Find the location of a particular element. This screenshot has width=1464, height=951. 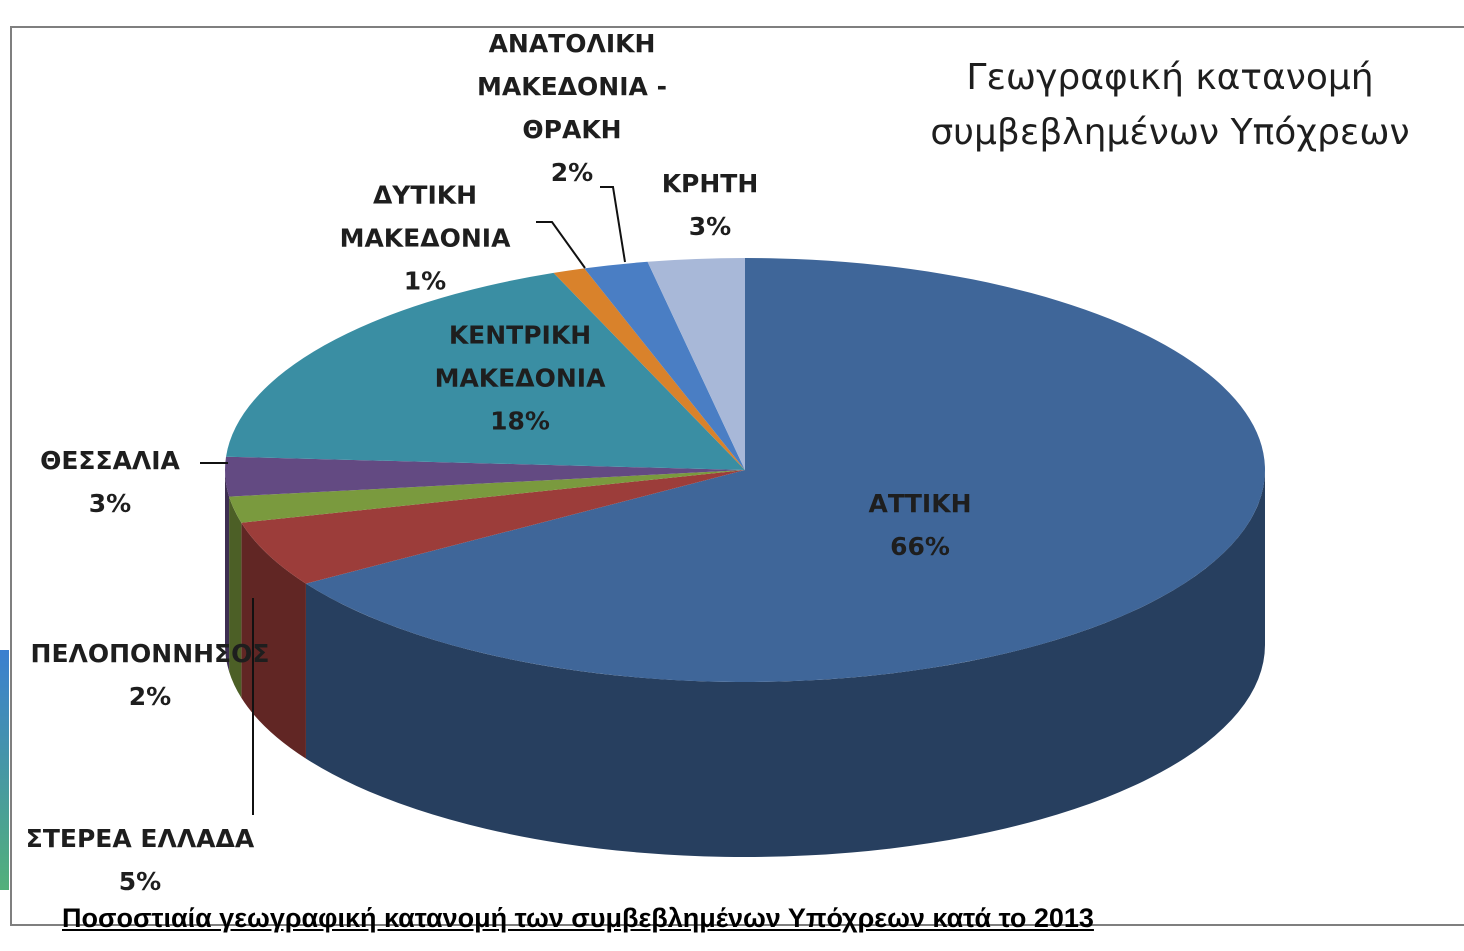

category-label: ΚΡΗΤΗ is located at coordinates (710, 183).